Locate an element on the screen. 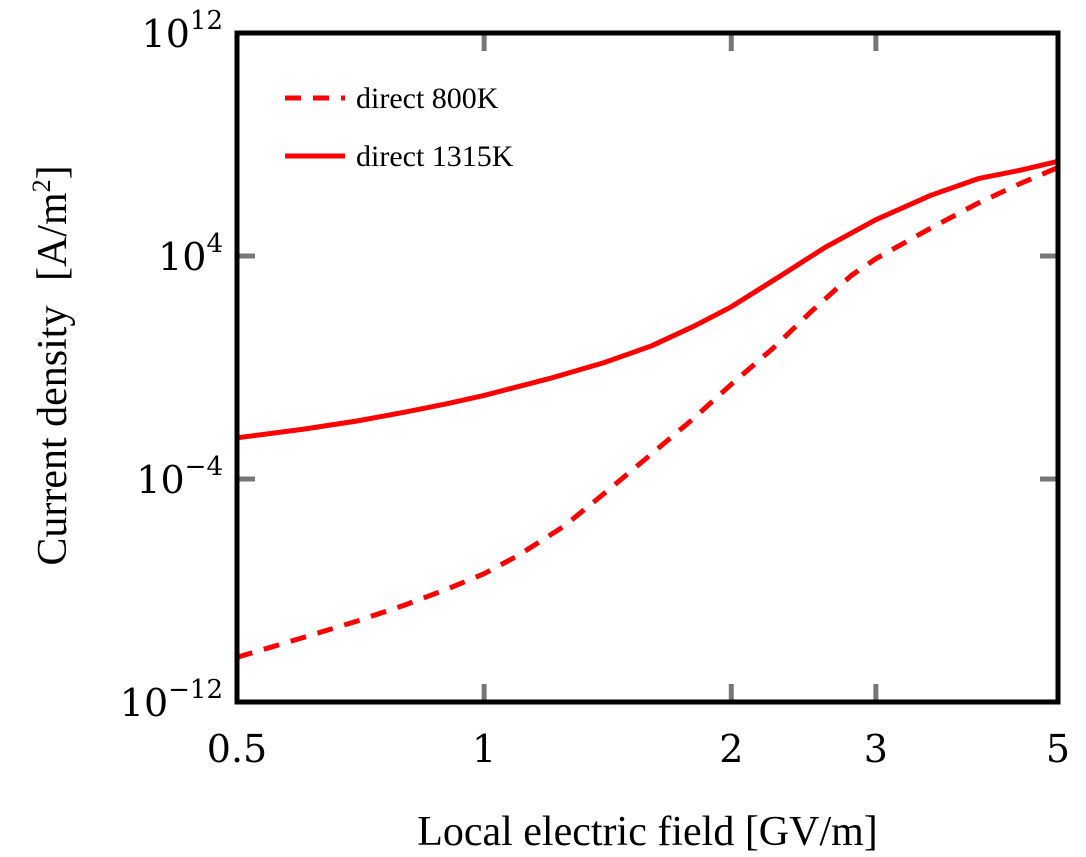 The image size is (1086, 857). legend: direct 800K direct 1315K is located at coordinates (399, 127).